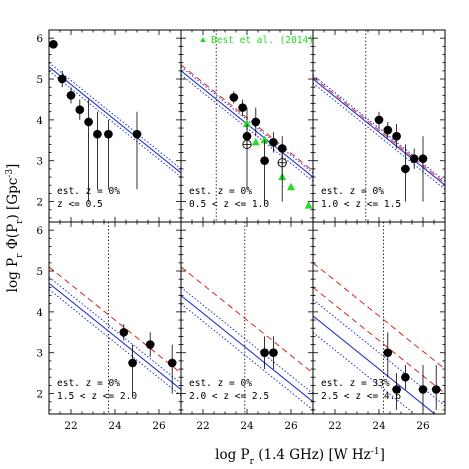 The width and height of the screenshot is (469, 469). What do you see at coordinates (355, 383) in the screenshot?
I see `panel-annotation: est. z = 33%` at bounding box center [355, 383].